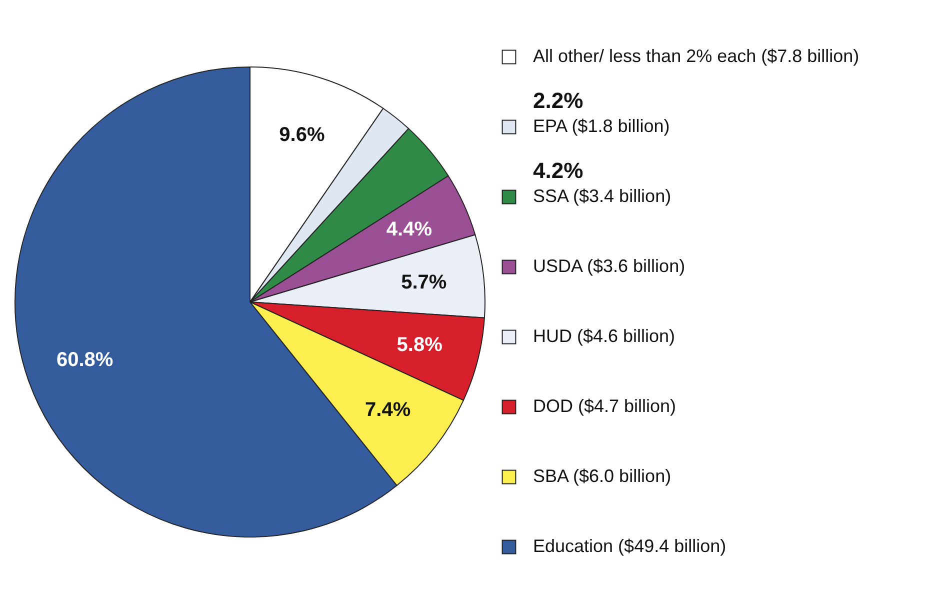  Describe the element at coordinates (604, 406) in the screenshot. I see `legend-label: DOD ($4.7 billion)` at that location.